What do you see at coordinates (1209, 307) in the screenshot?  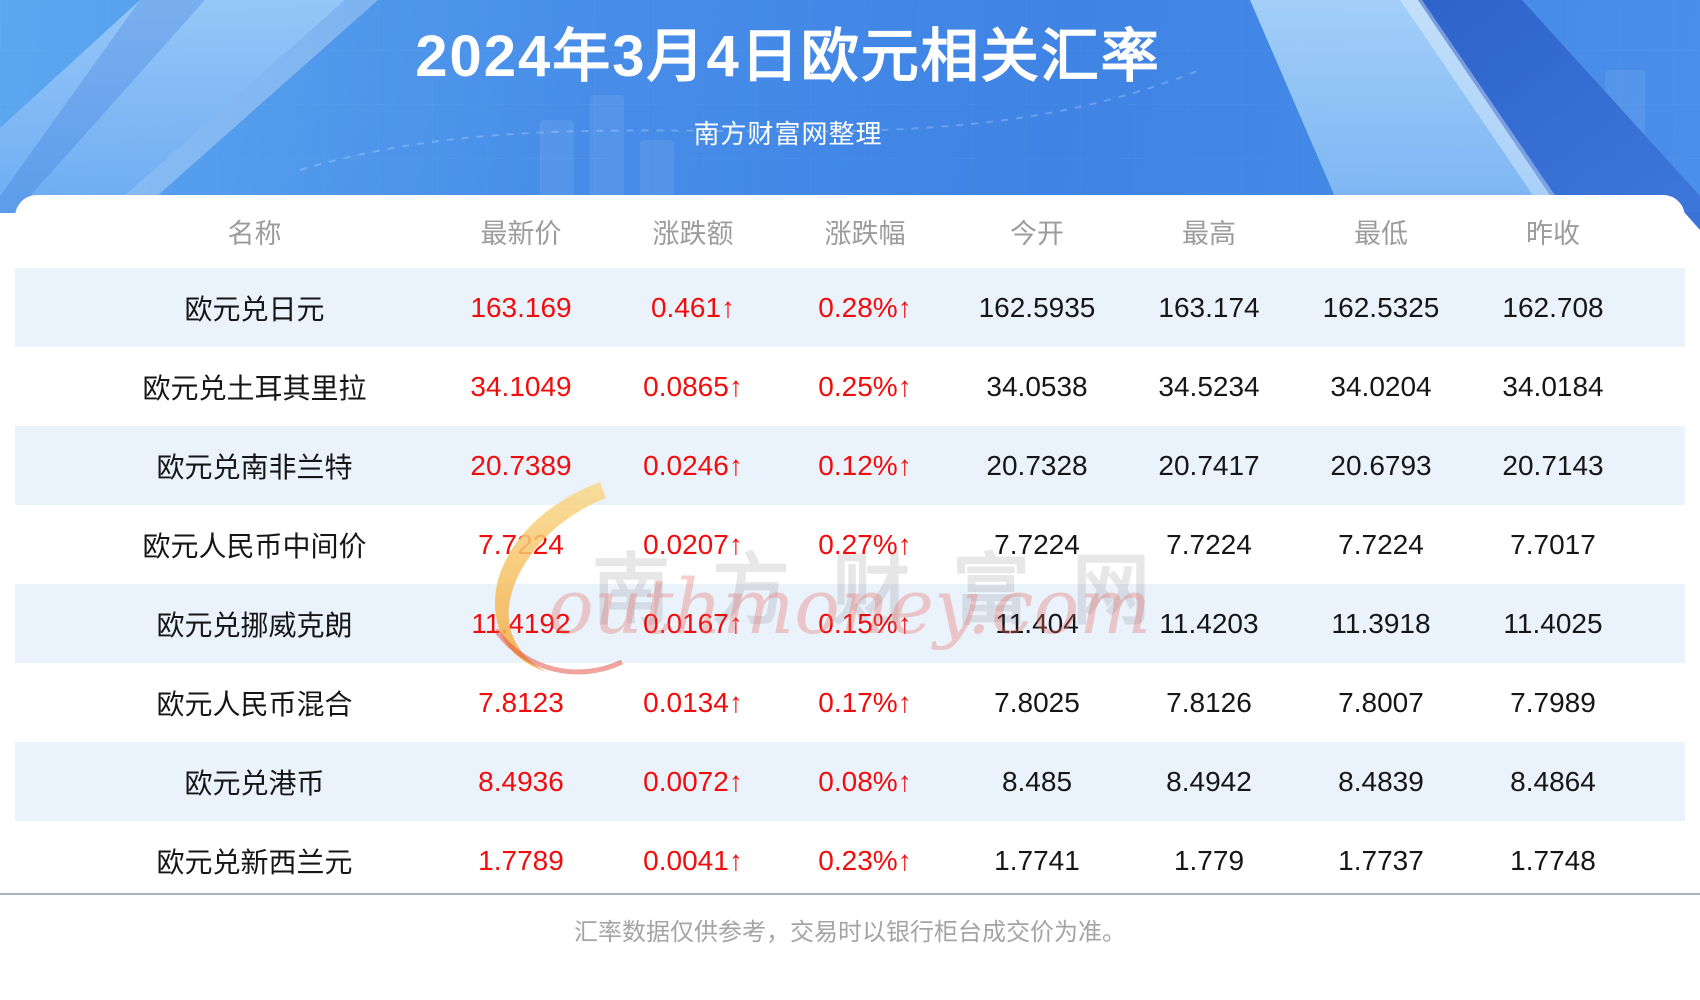 I see `cell-high: 163.174` at bounding box center [1209, 307].